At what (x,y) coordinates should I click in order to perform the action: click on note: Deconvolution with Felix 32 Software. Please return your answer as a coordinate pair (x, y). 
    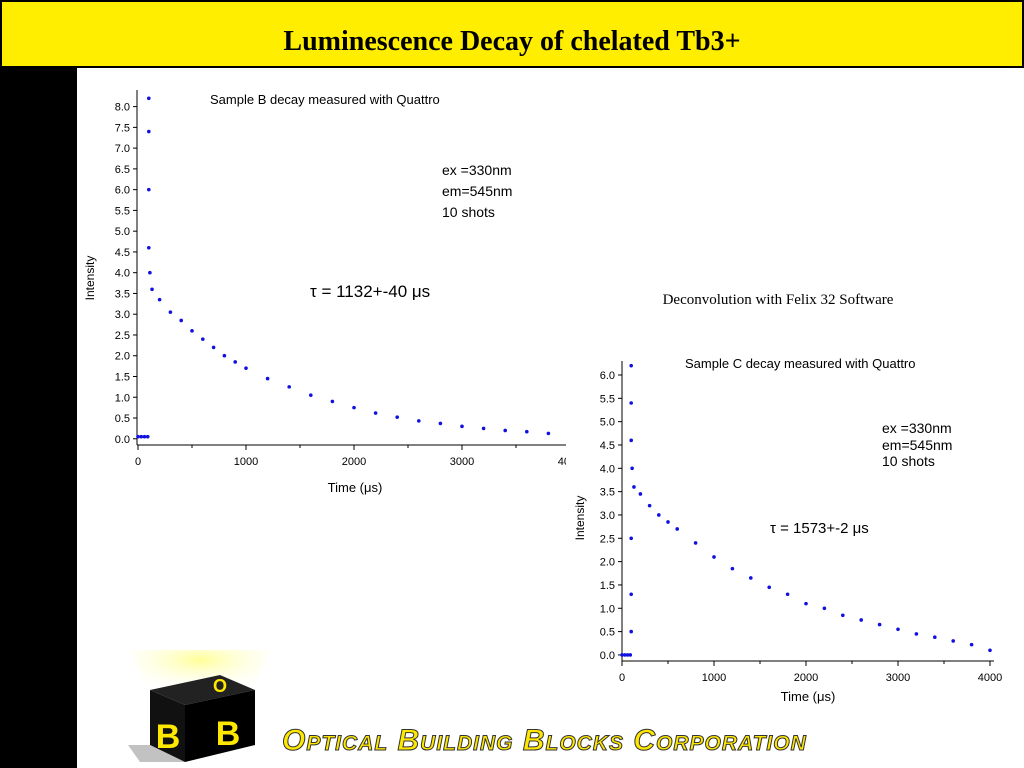
    Looking at the image, I should click on (778, 300).